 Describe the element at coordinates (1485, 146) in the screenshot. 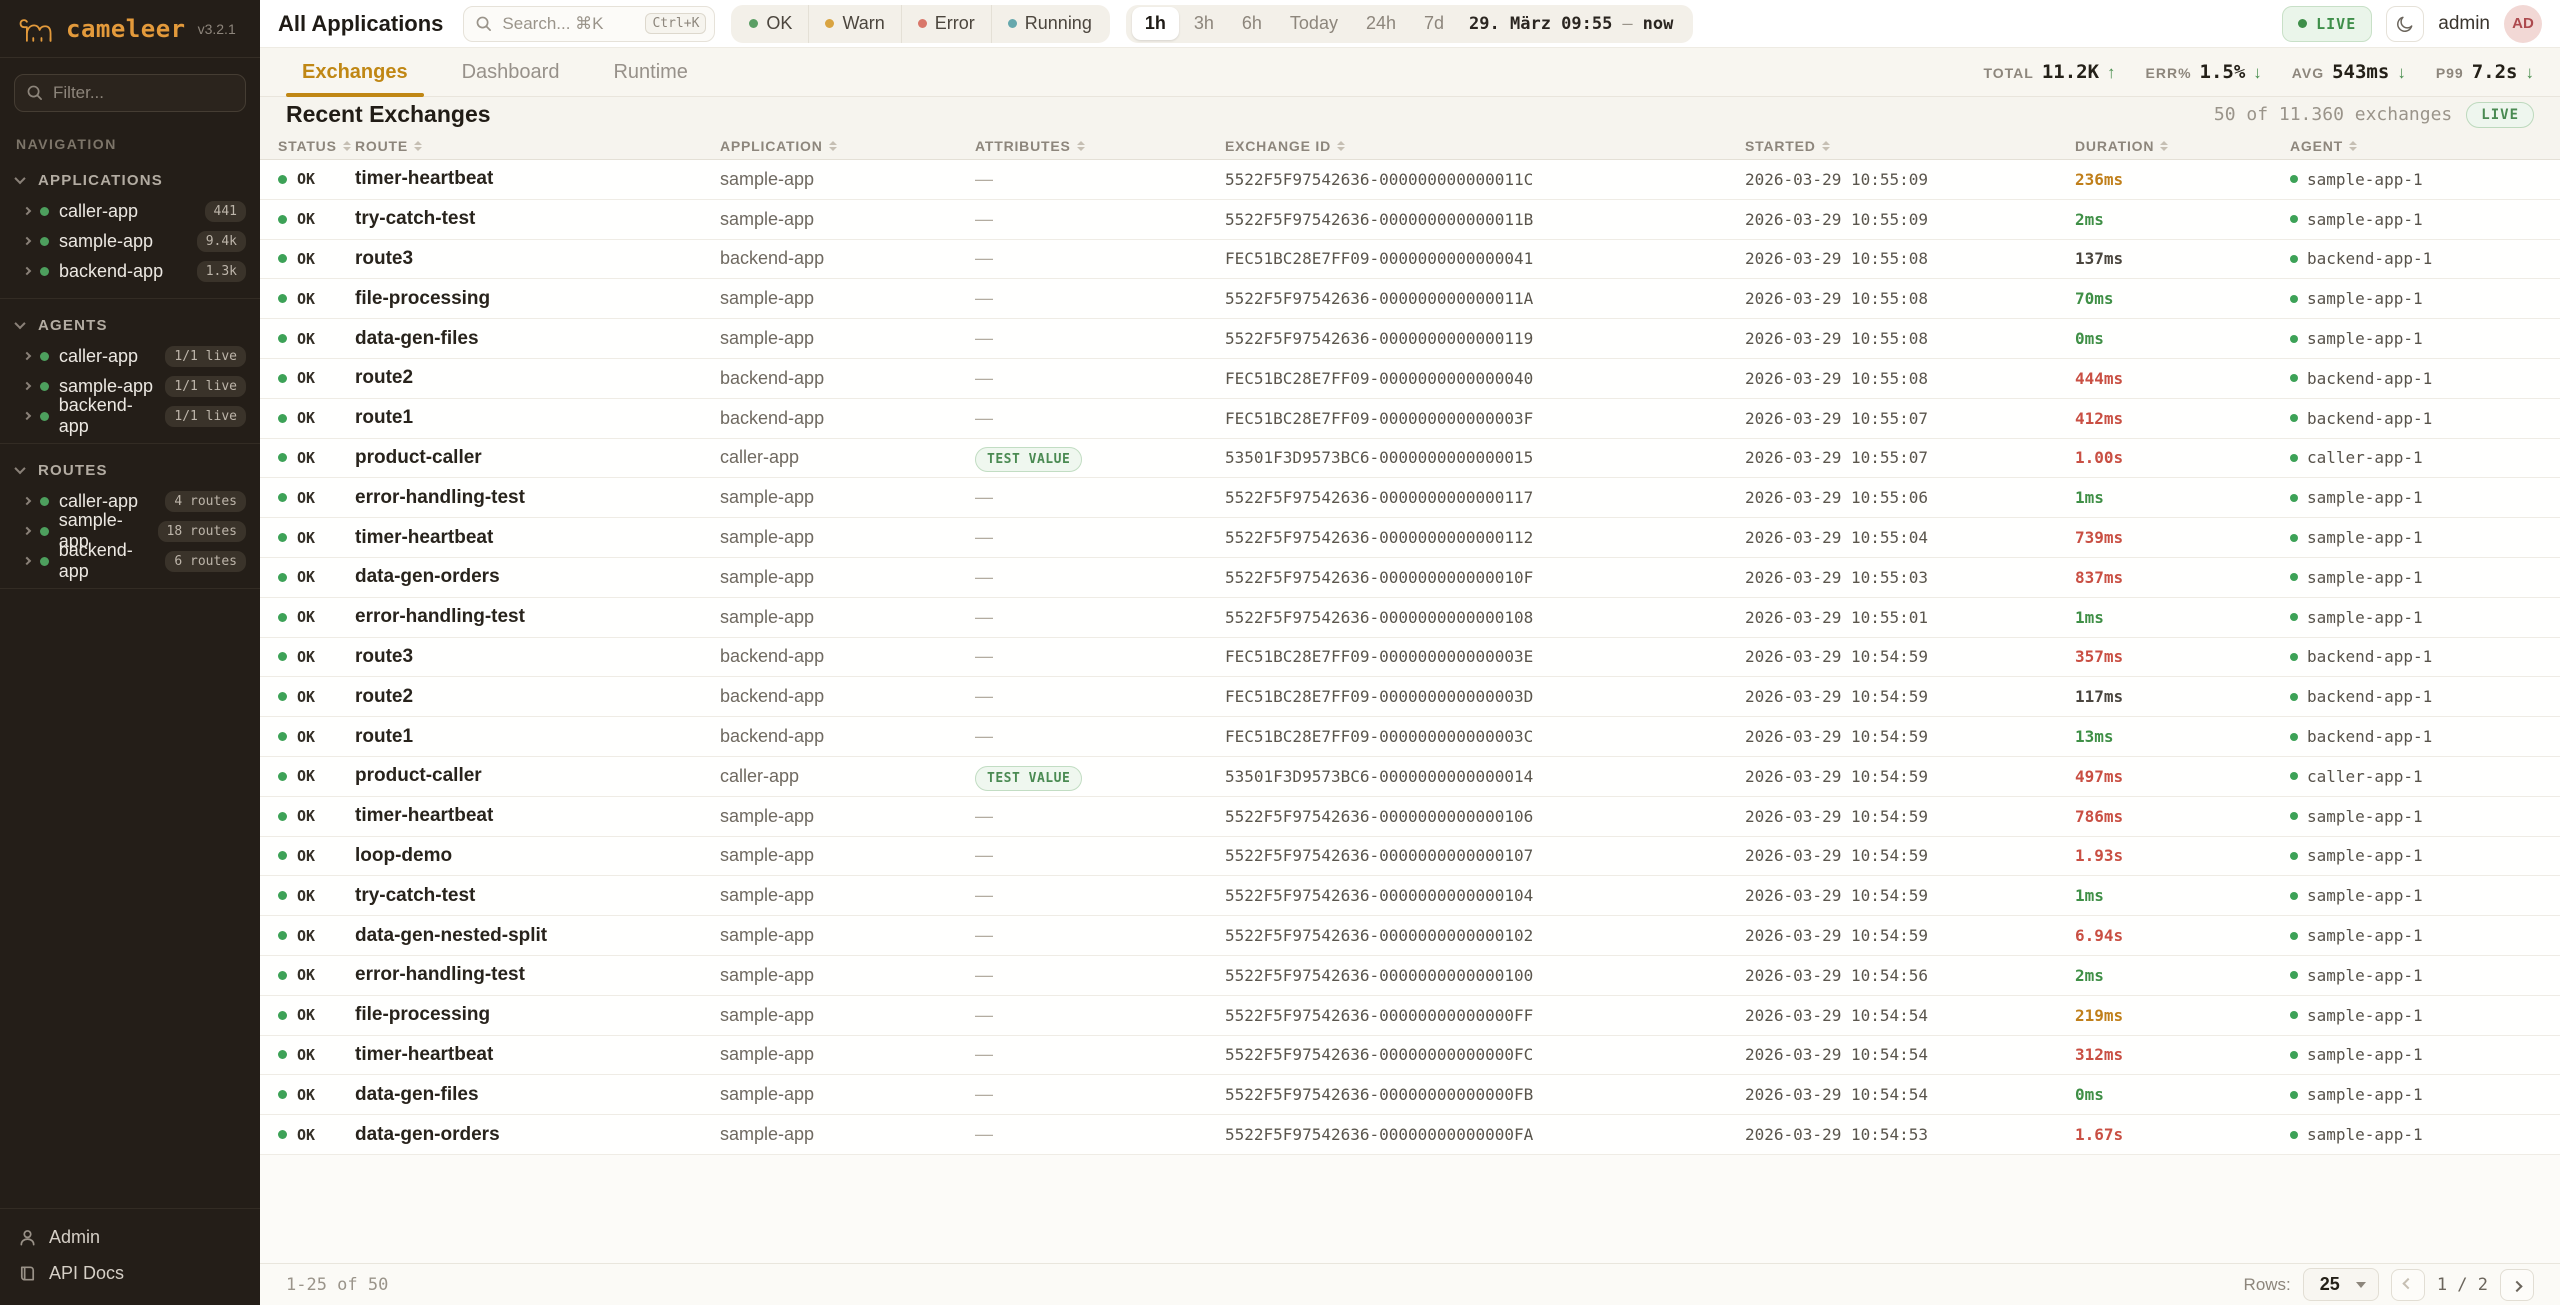

I see `column-header-exchange-id: EXCHANGE ID` at that location.